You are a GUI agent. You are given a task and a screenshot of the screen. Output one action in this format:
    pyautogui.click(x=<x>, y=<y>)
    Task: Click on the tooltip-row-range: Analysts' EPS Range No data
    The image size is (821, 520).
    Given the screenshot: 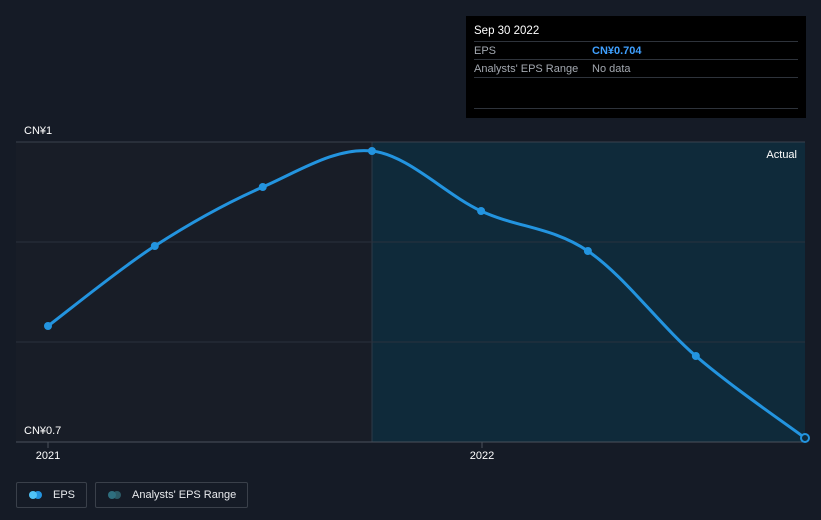 What is the action you would take?
    pyautogui.click(x=636, y=68)
    